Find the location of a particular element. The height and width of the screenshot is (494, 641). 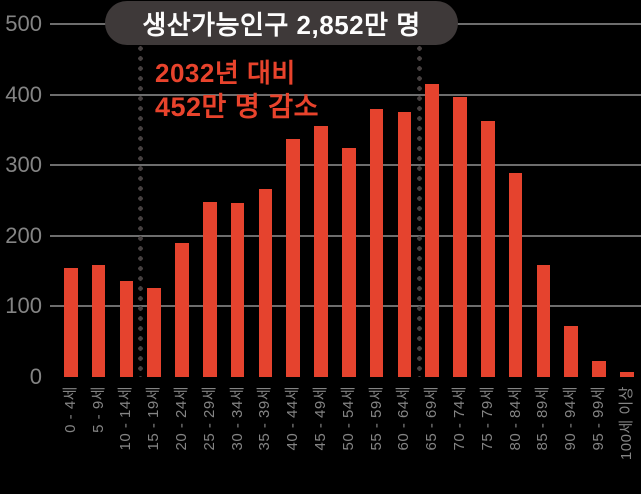

y-tick-label-500: 500 is located at coordinates (23, 23).